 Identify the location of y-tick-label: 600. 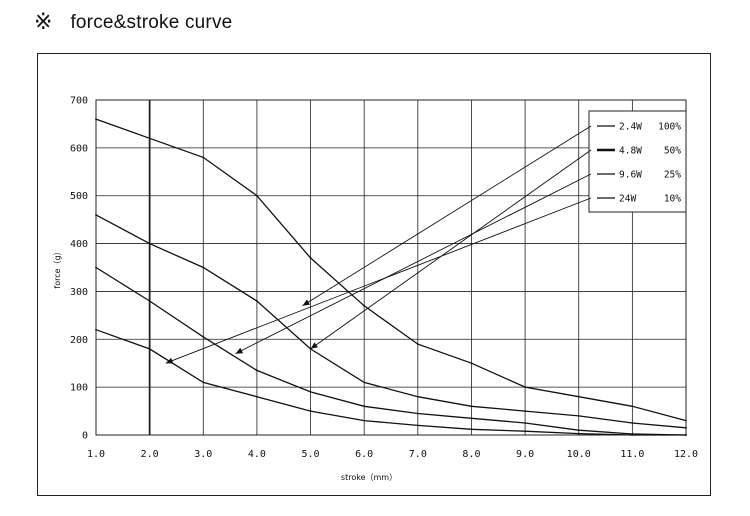
(79, 148).